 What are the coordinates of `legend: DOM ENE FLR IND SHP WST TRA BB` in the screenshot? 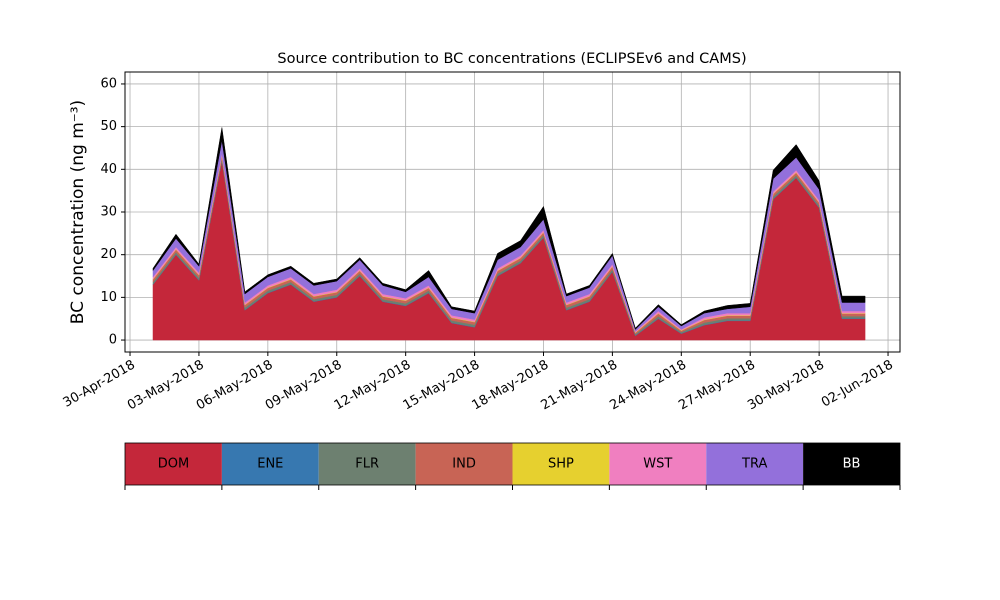 It's located at (512, 466).